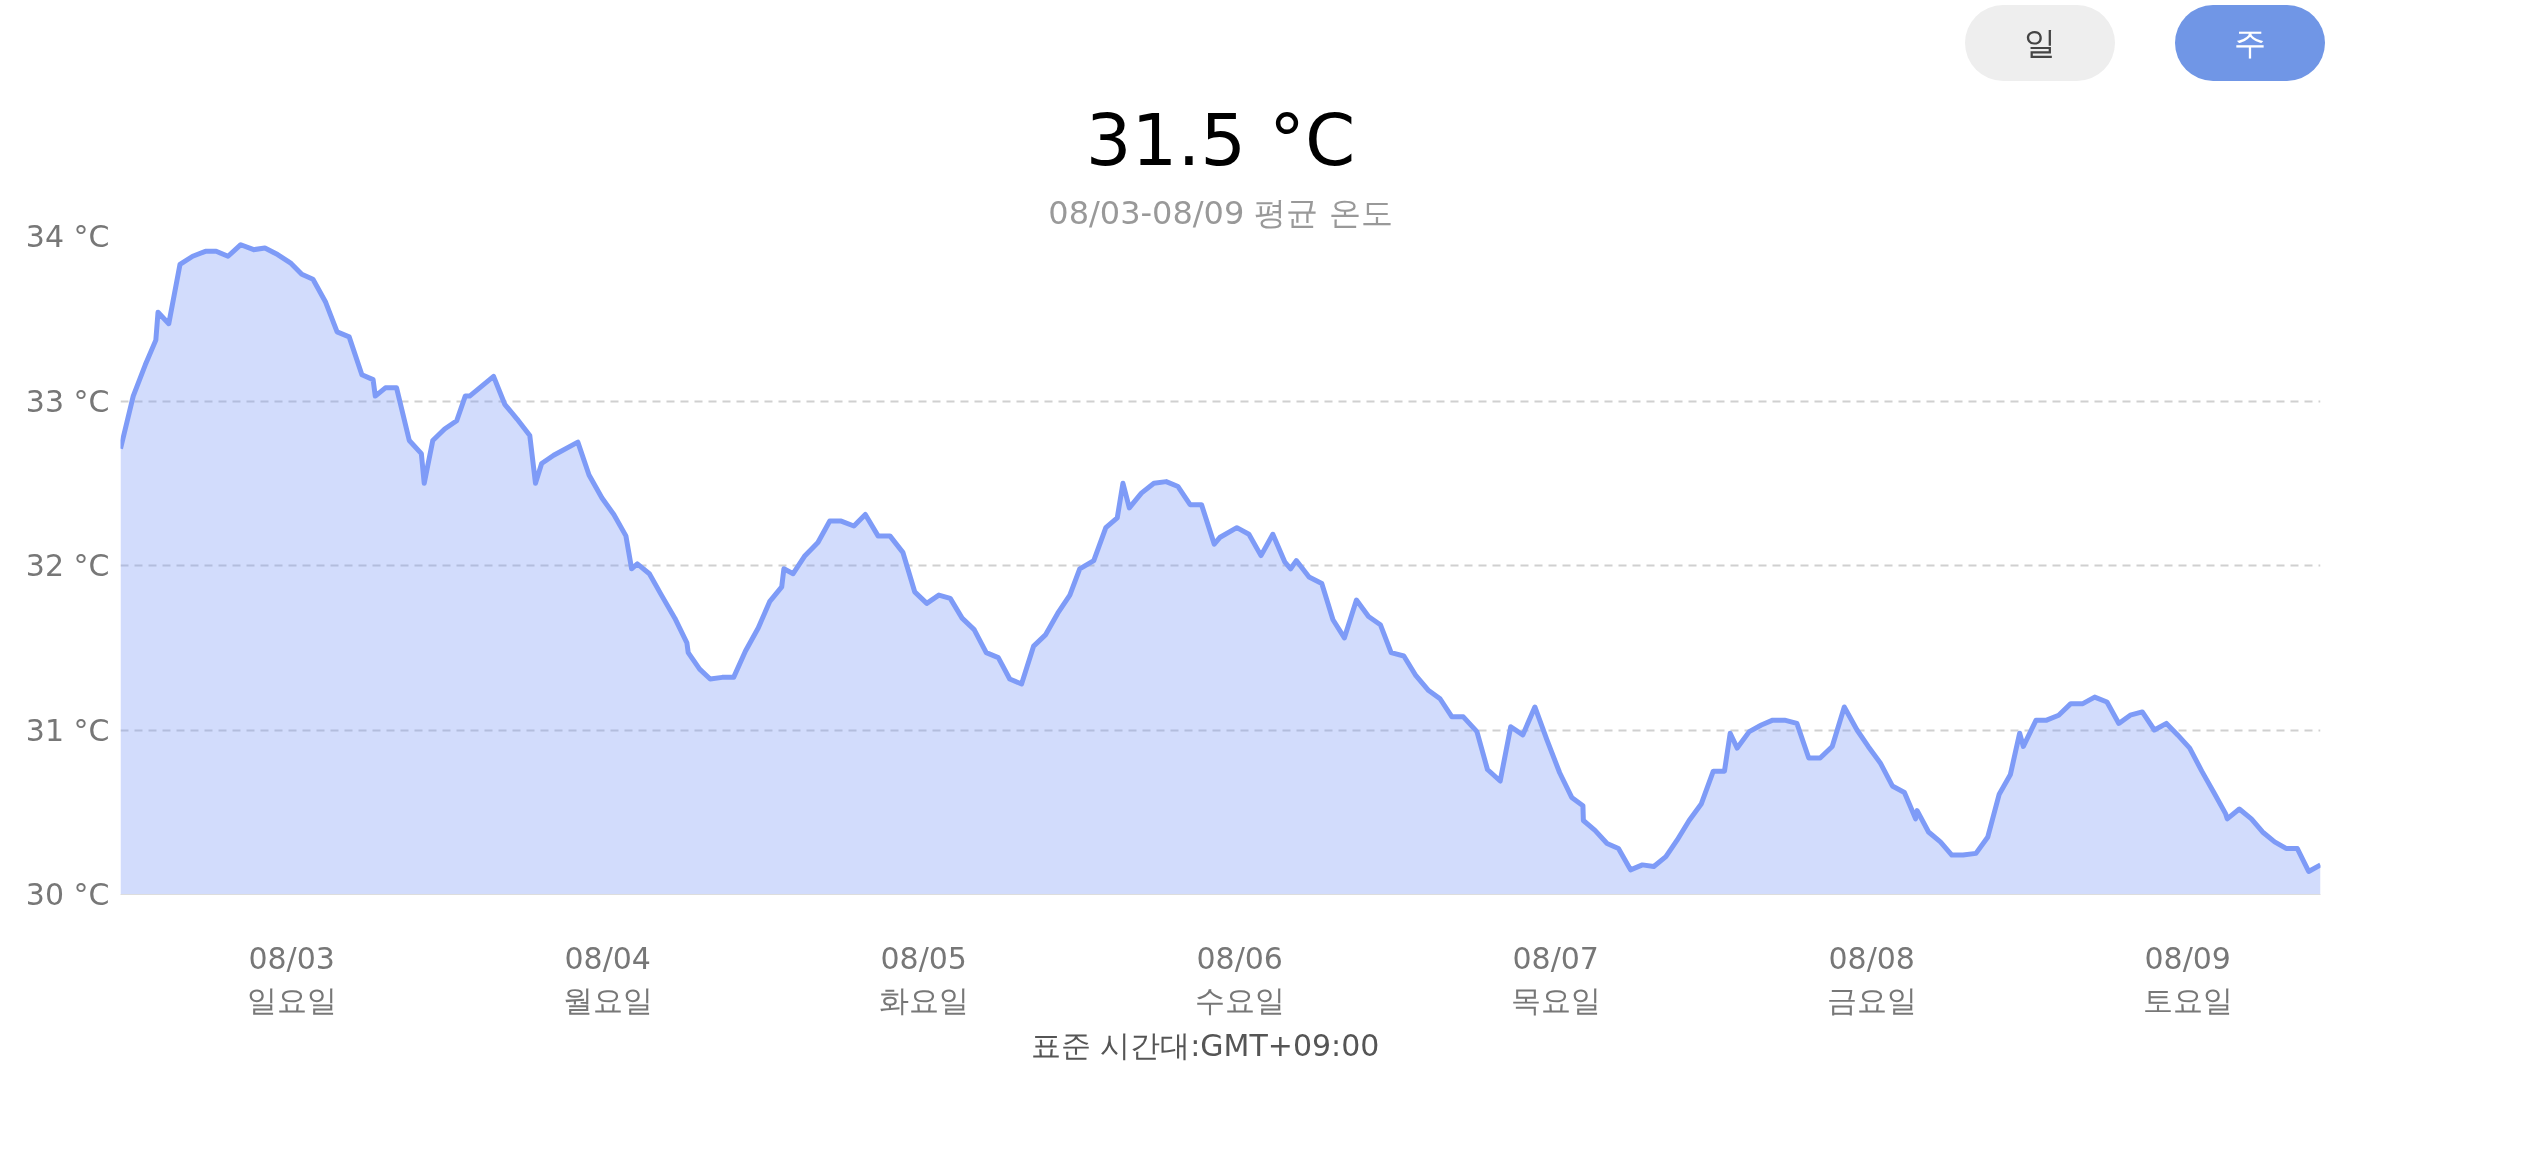 This screenshot has height=1170, width=2532. What do you see at coordinates (1220, 212) in the screenshot?
I see `chart-subtitle: 08/03-08/09 평균 온도` at bounding box center [1220, 212].